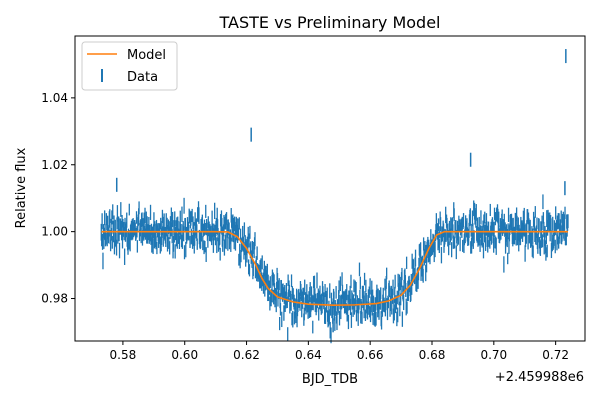 The height and width of the screenshot is (400, 600). Describe the element at coordinates (54, 165) in the screenshot. I see `y-tick-label: 1.02` at that location.